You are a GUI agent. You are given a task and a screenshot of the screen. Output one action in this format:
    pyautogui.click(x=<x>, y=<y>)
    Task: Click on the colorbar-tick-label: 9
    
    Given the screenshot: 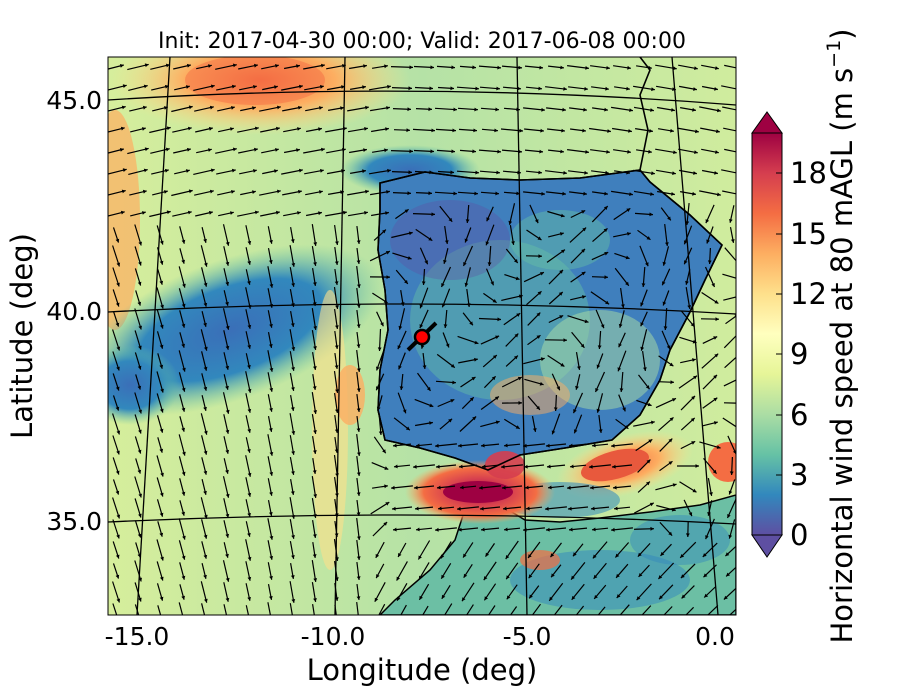 What is the action you would take?
    pyautogui.click(x=799, y=354)
    